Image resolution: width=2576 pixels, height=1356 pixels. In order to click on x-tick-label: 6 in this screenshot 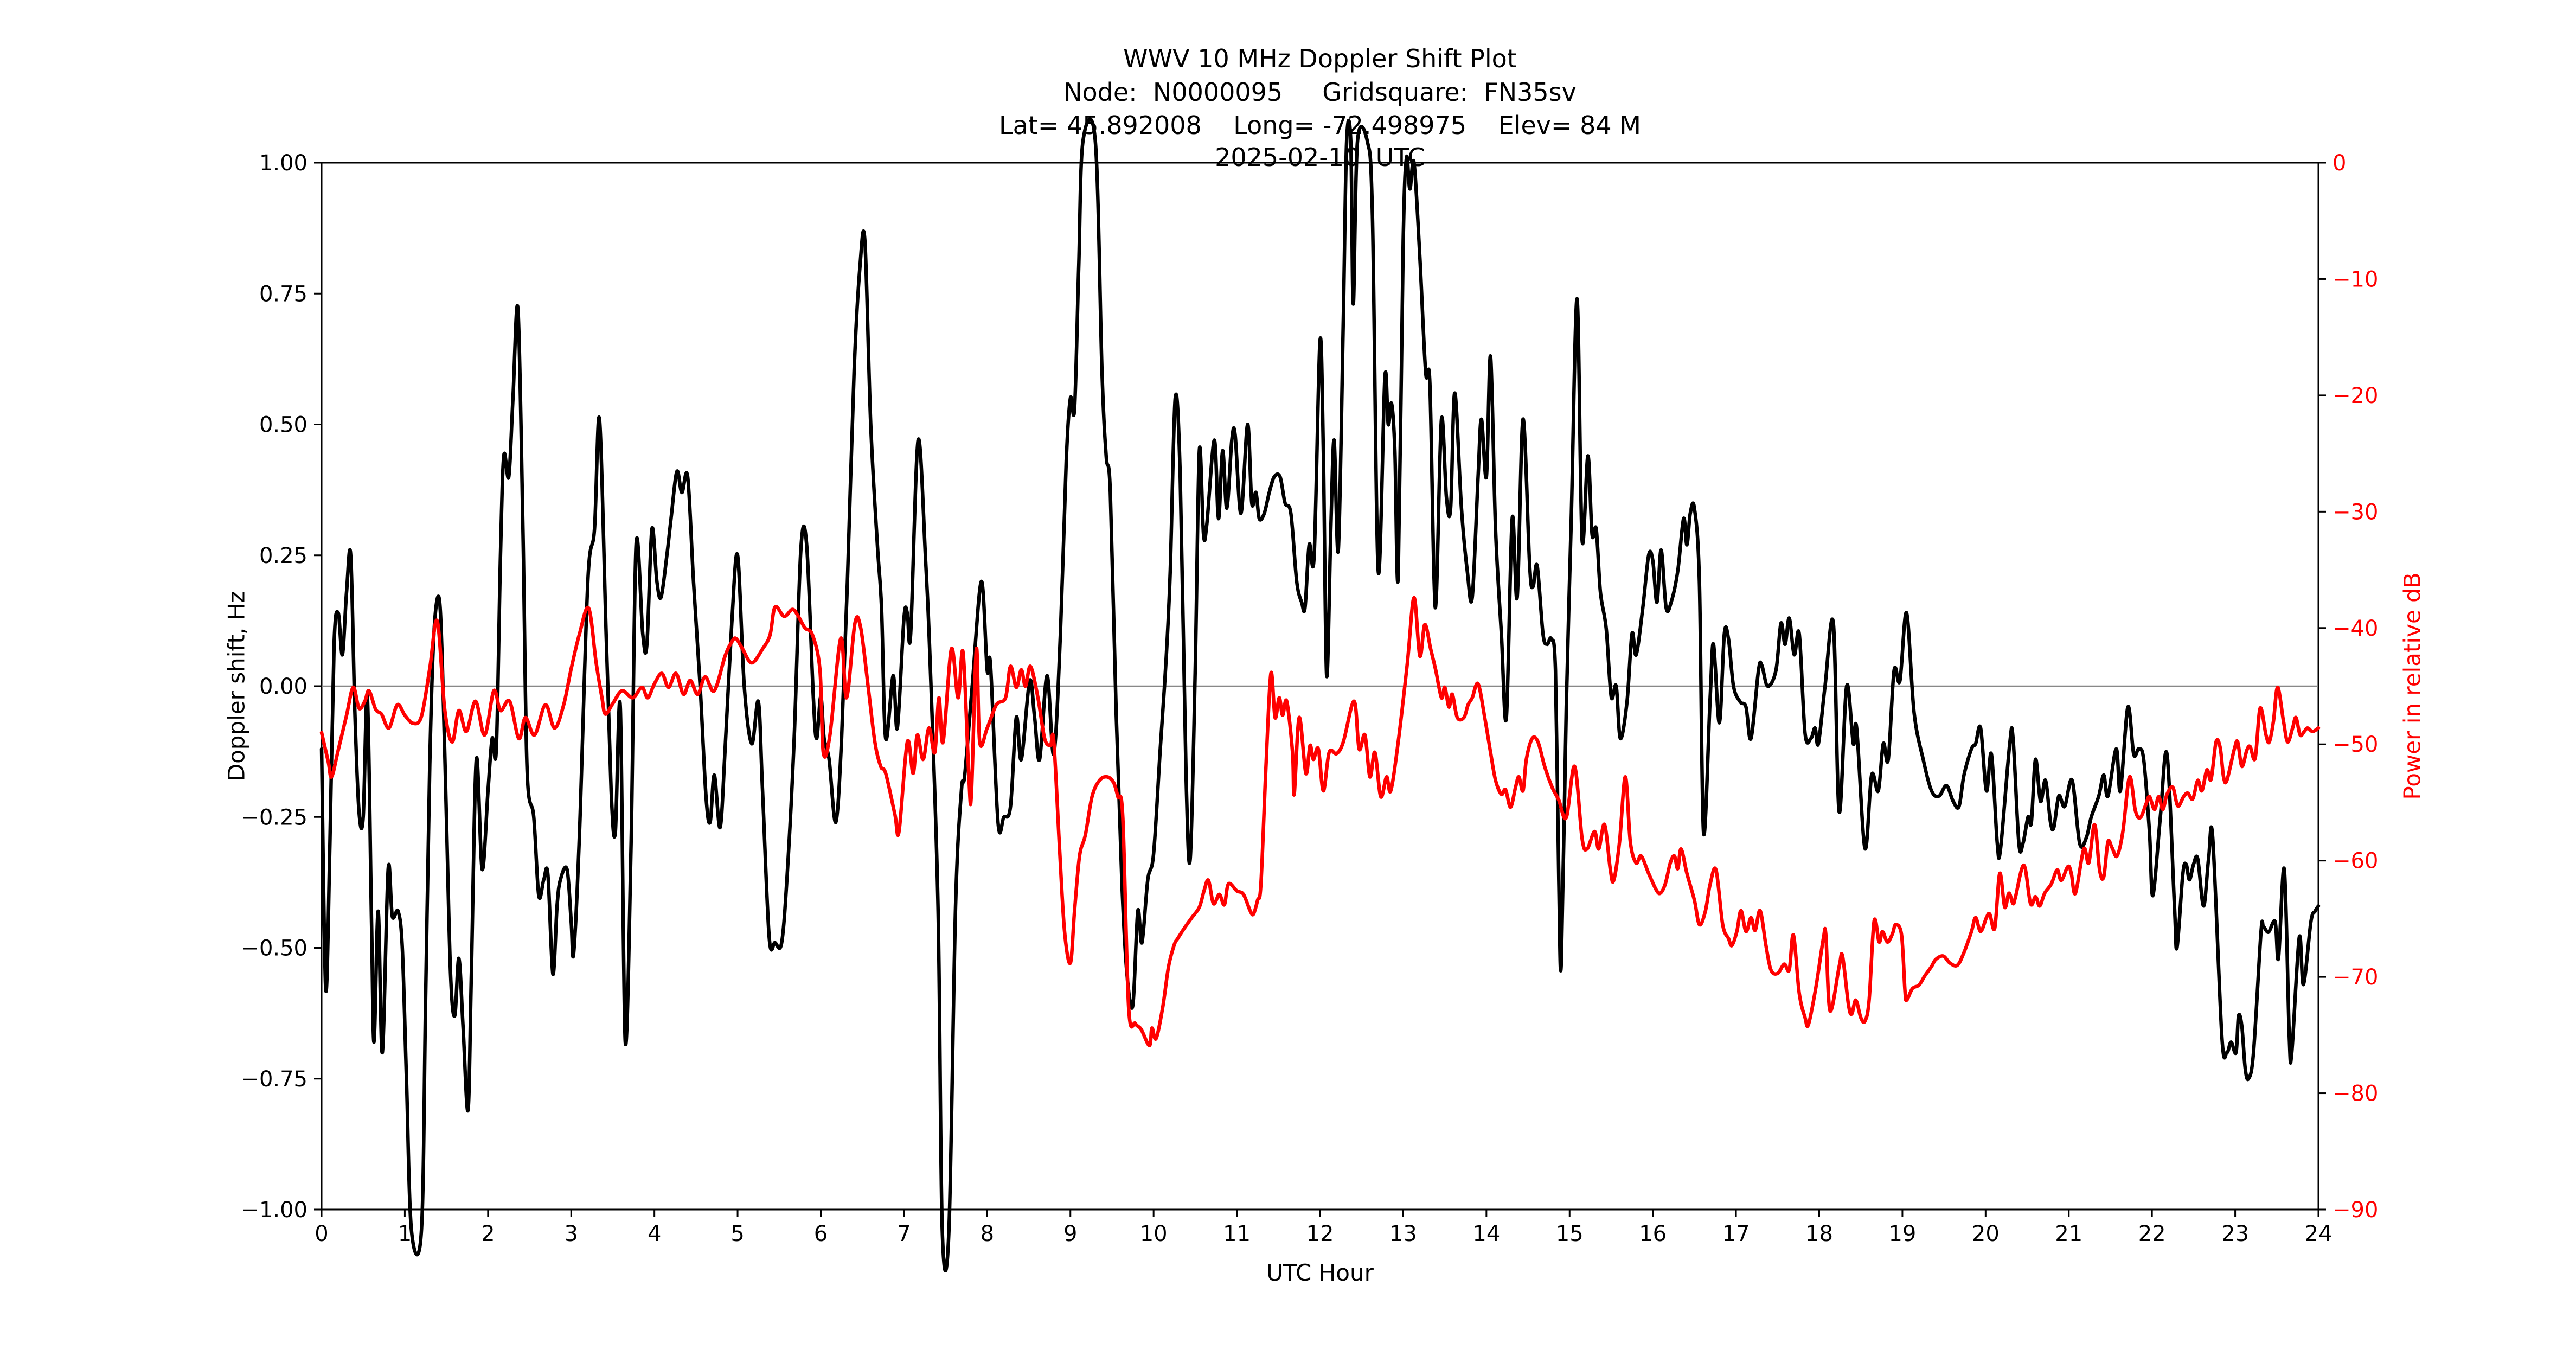, I will do `click(821, 1233)`.